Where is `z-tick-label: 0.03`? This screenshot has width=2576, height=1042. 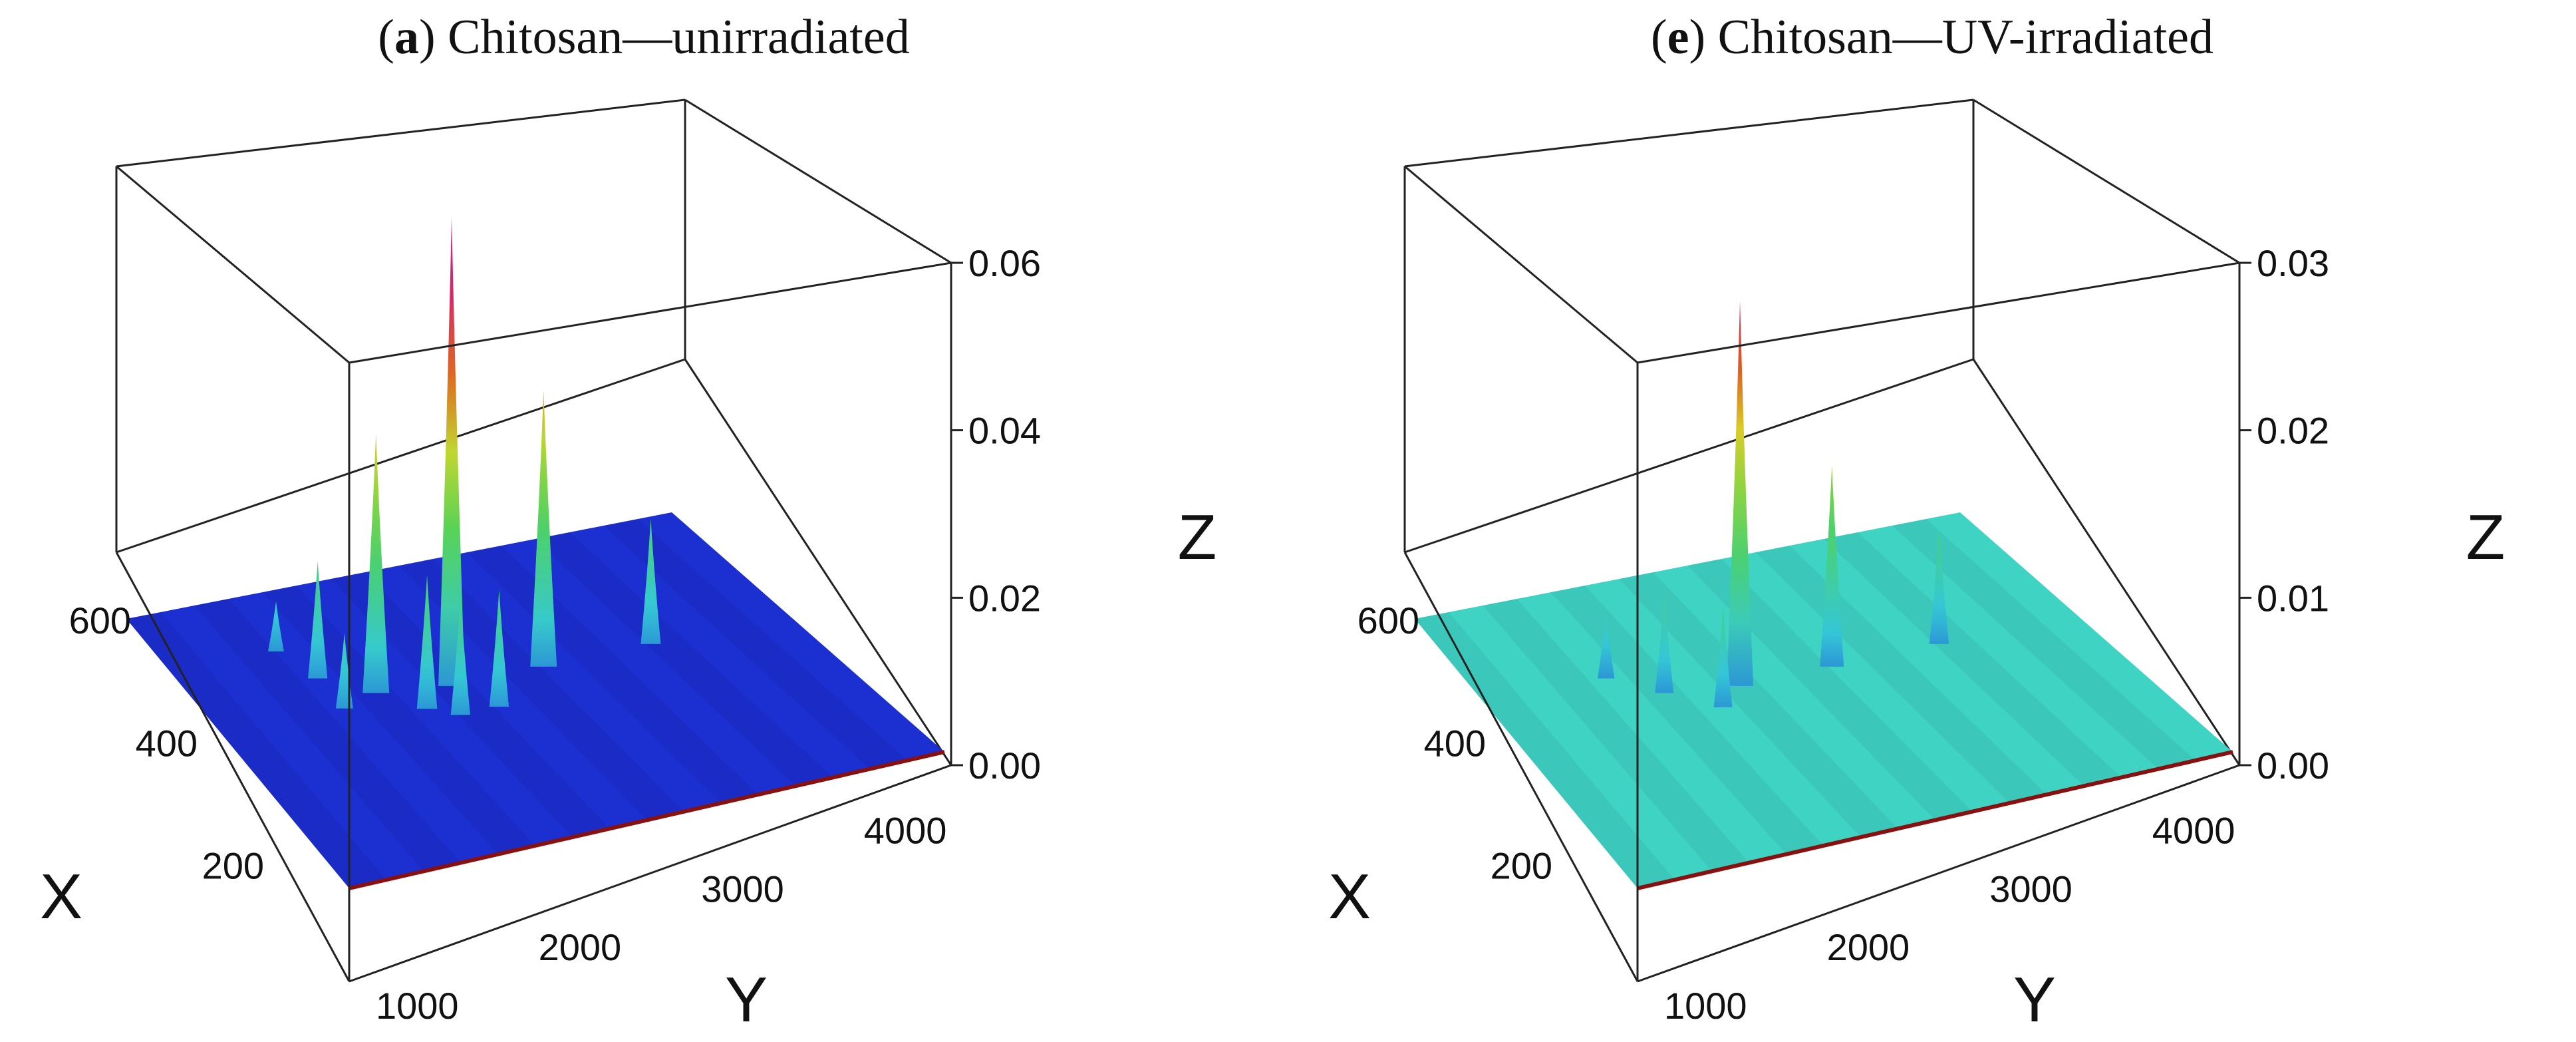 z-tick-label: 0.03 is located at coordinates (2293, 263).